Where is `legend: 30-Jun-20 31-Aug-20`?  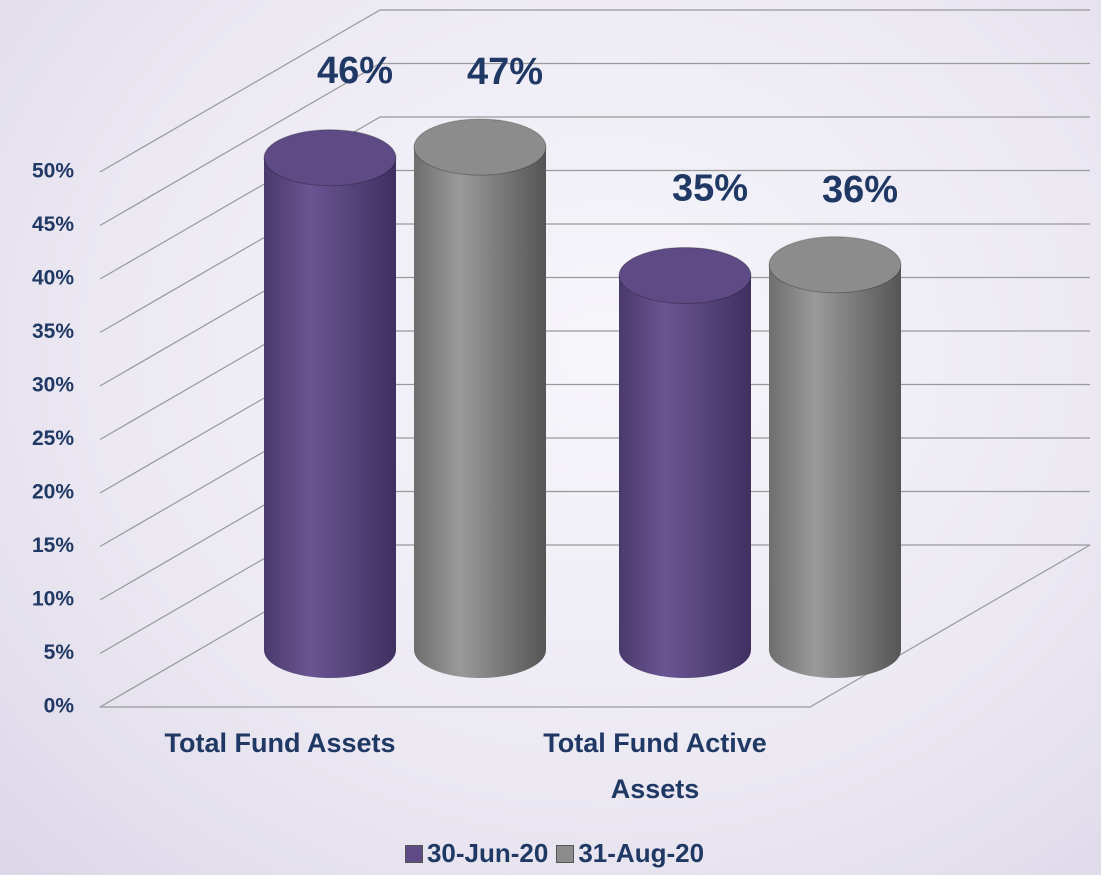
legend: 30-Jun-20 31-Aug-20 is located at coordinates (550, 853).